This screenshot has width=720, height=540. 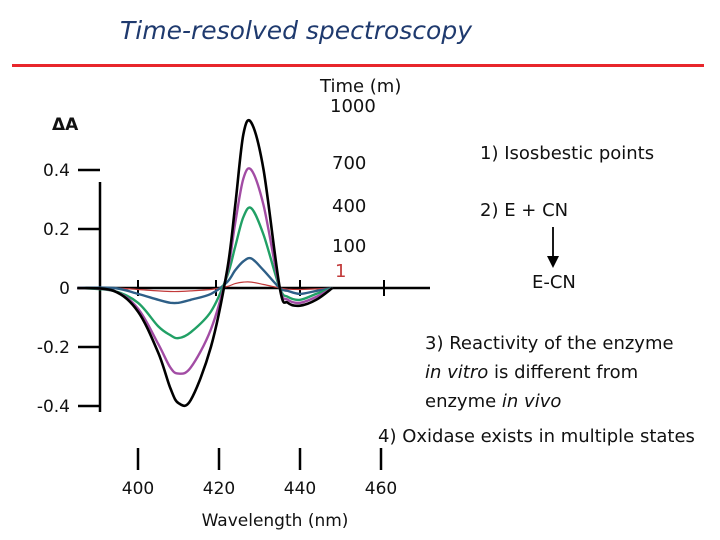 I want to click on series-label-100: 100, so click(x=349, y=246).